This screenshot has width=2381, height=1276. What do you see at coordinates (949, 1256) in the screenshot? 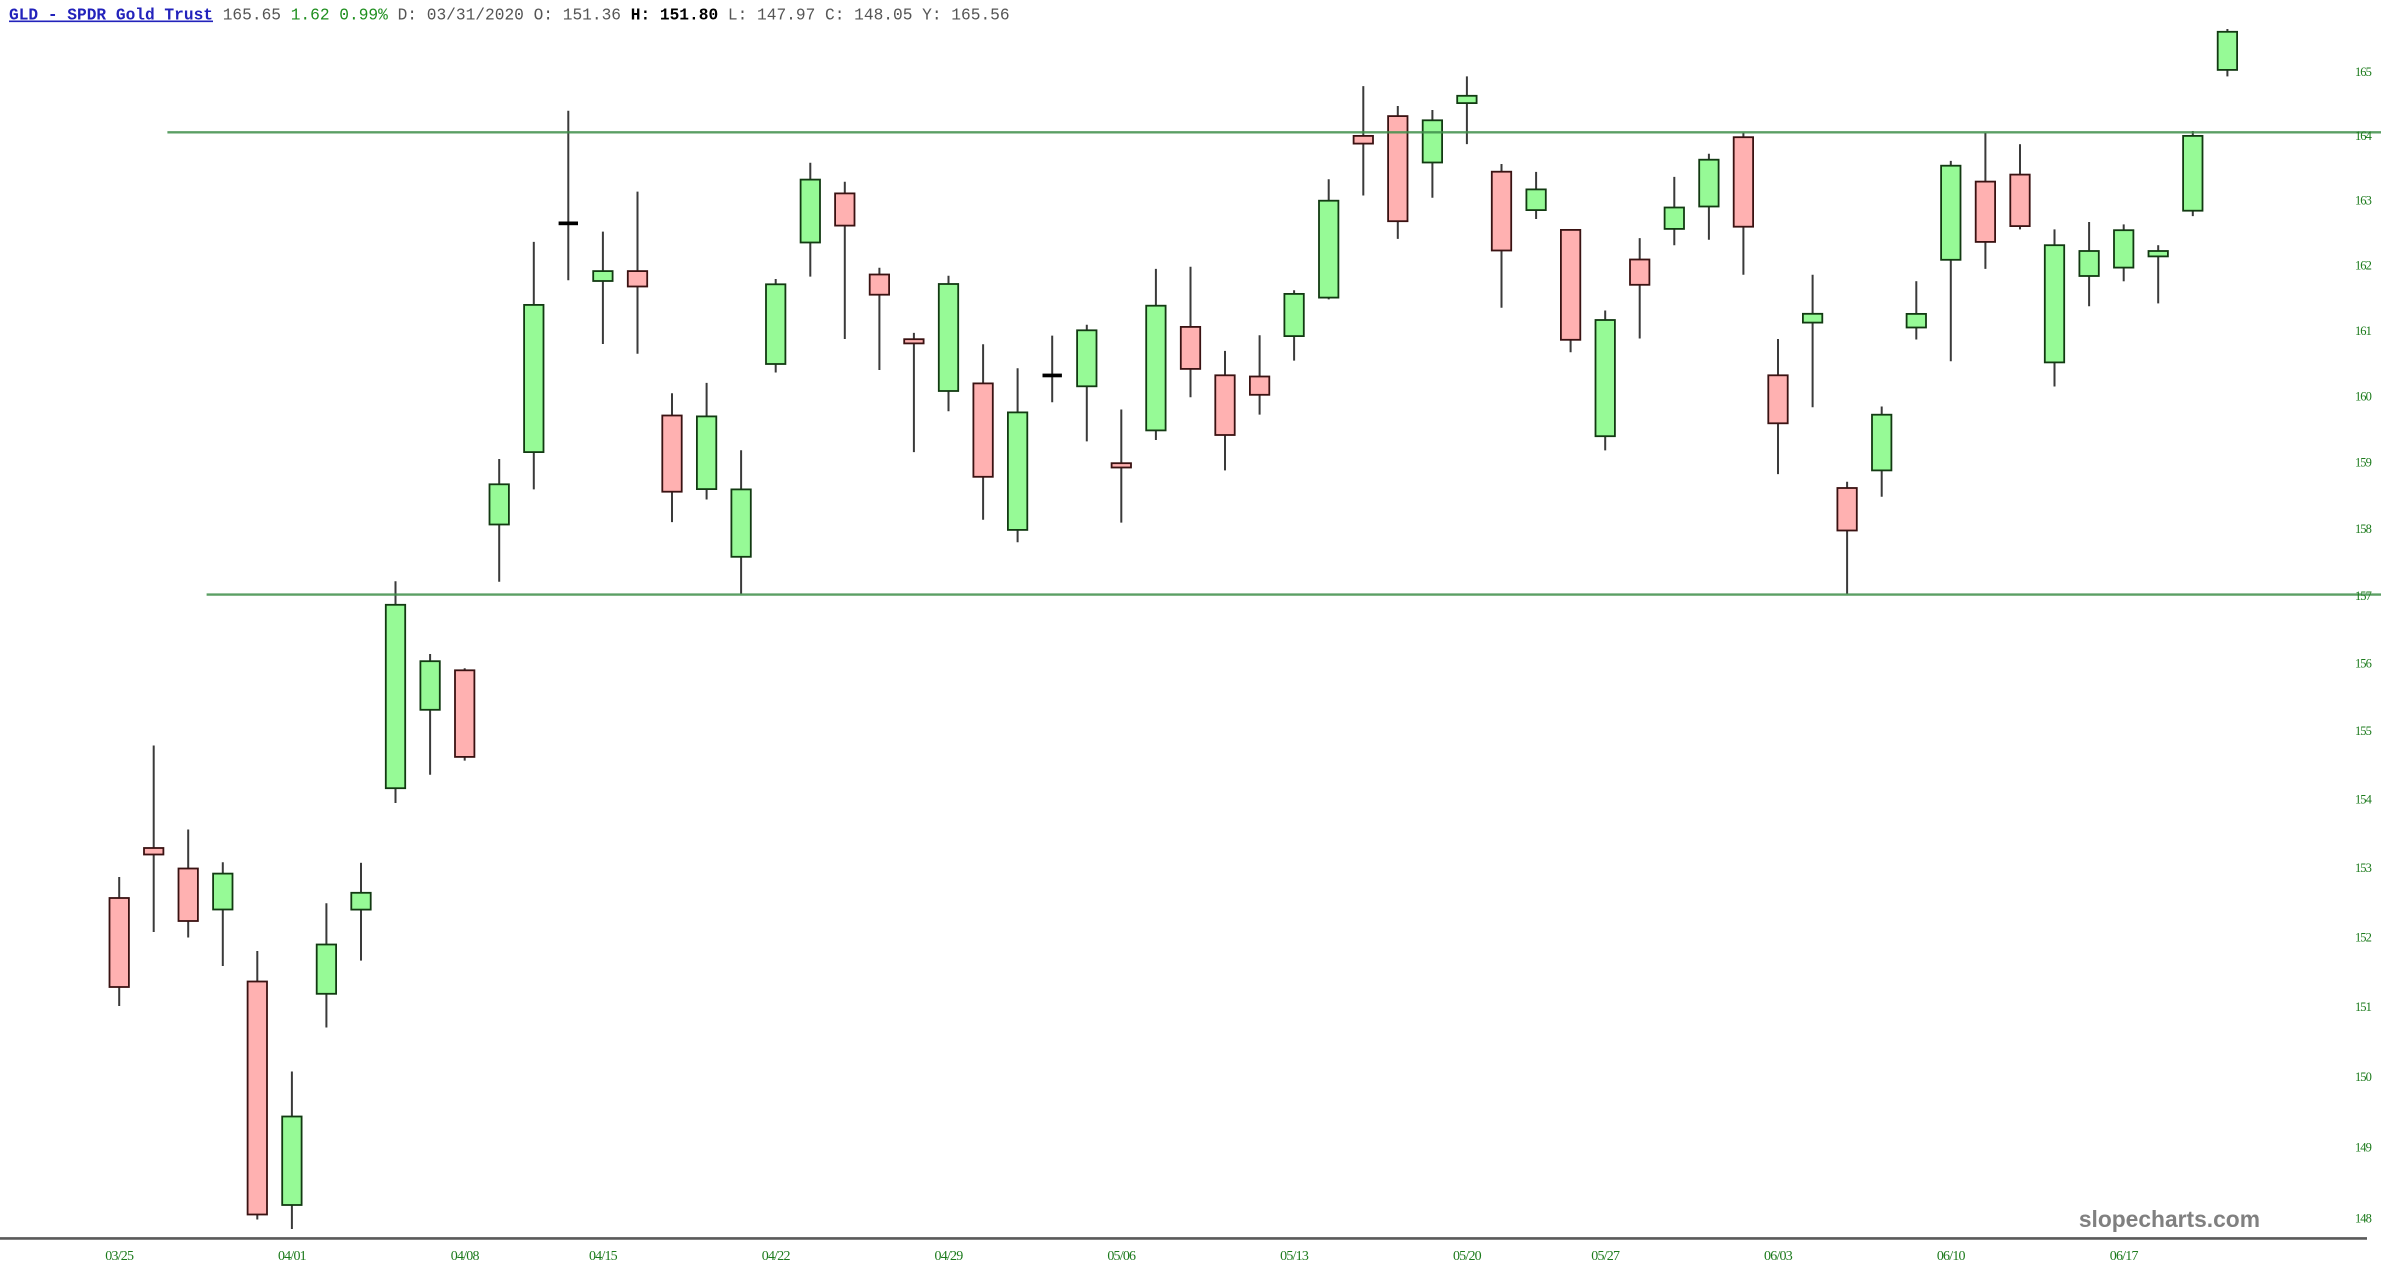
I see `svg-text: 04/29` at bounding box center [949, 1256].